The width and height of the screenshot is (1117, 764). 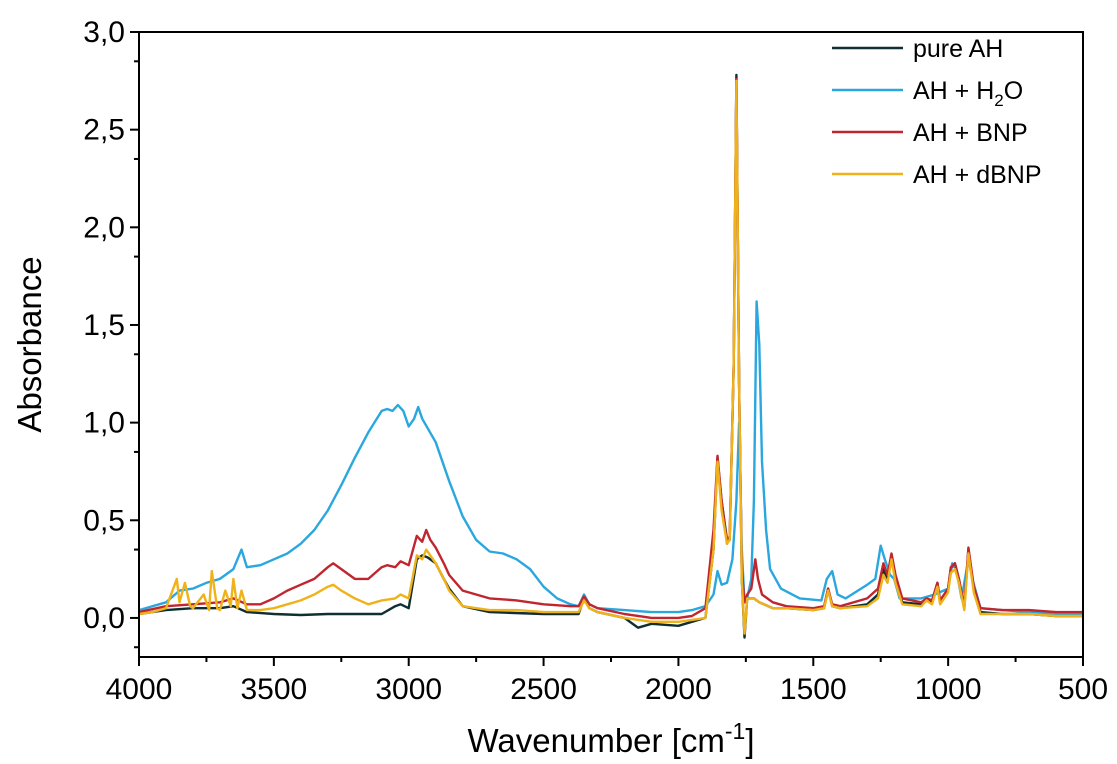 I want to click on x-tick-label: 3000, so click(x=408, y=689).